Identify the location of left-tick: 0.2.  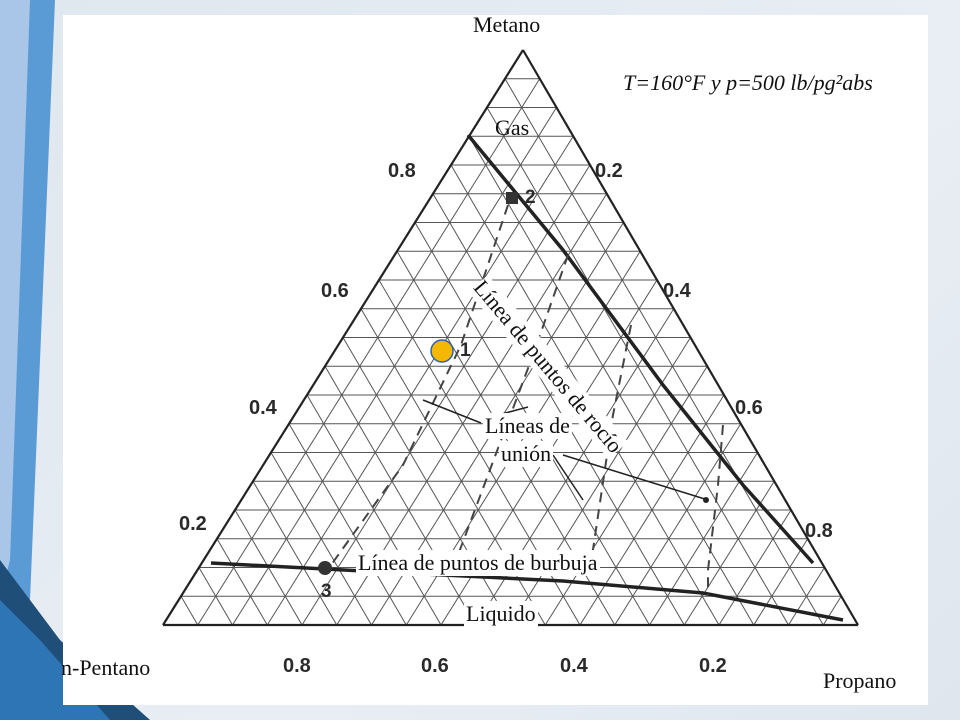
(193, 524).